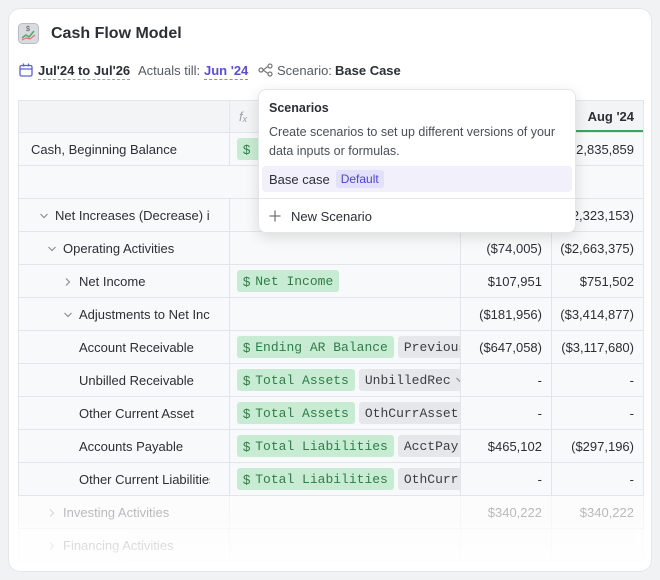 The width and height of the screenshot is (660, 580). I want to click on cell: Unbilled Receivable, so click(124, 380).